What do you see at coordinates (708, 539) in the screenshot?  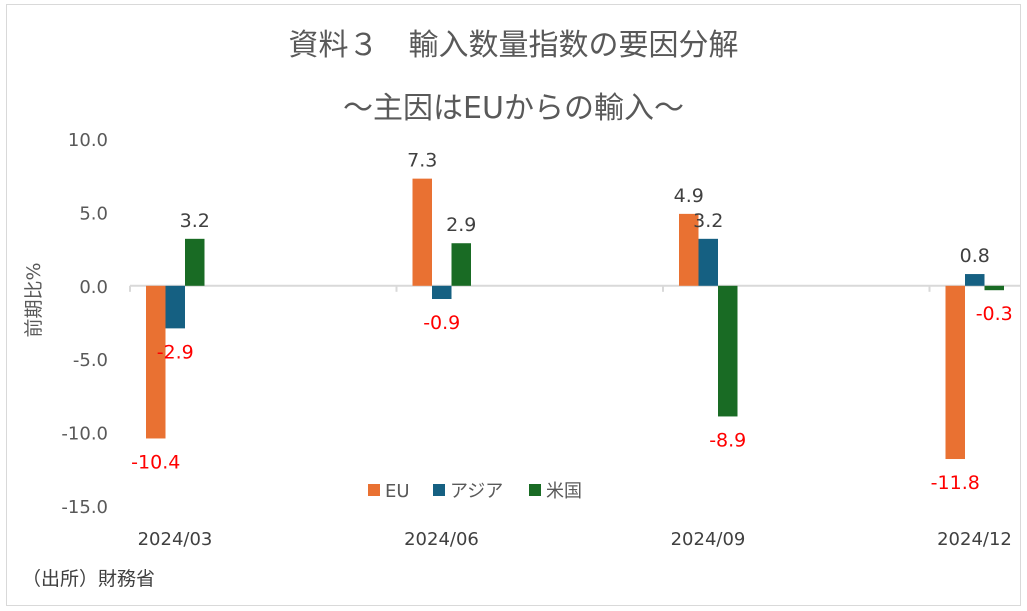 I see `x-tick-label: 2024/09` at bounding box center [708, 539].